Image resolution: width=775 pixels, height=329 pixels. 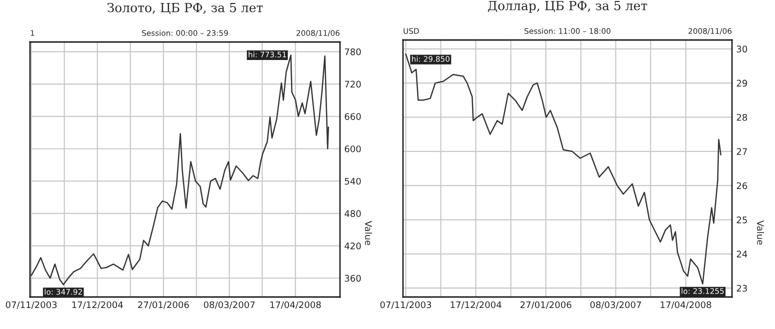 I want to click on y-tick-label: 28, so click(x=742, y=117).